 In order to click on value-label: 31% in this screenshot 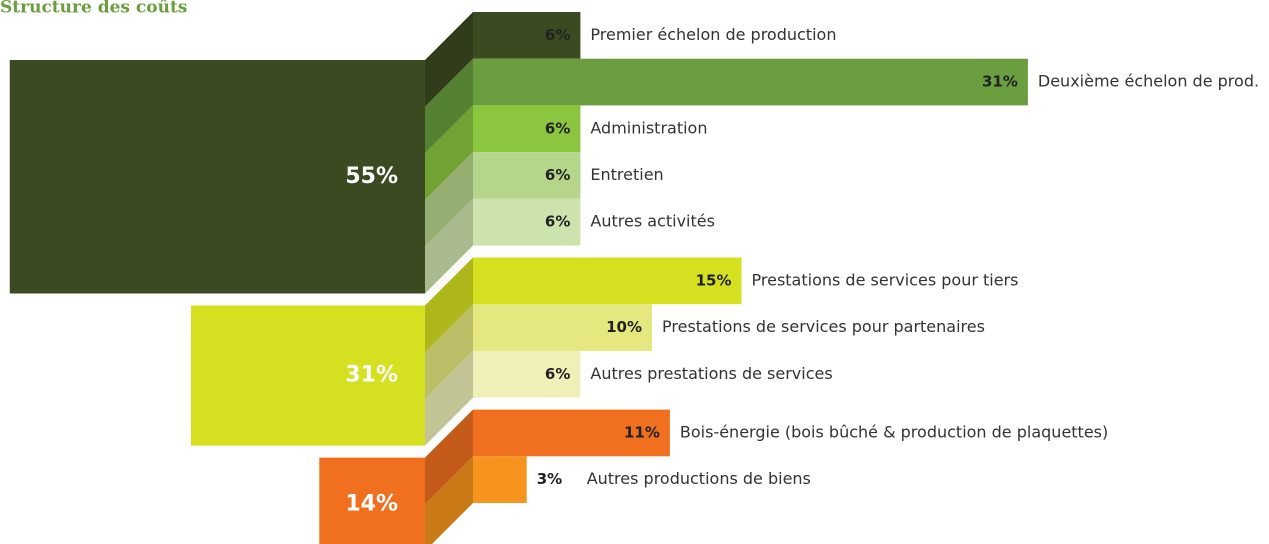, I will do `click(1000, 82)`.